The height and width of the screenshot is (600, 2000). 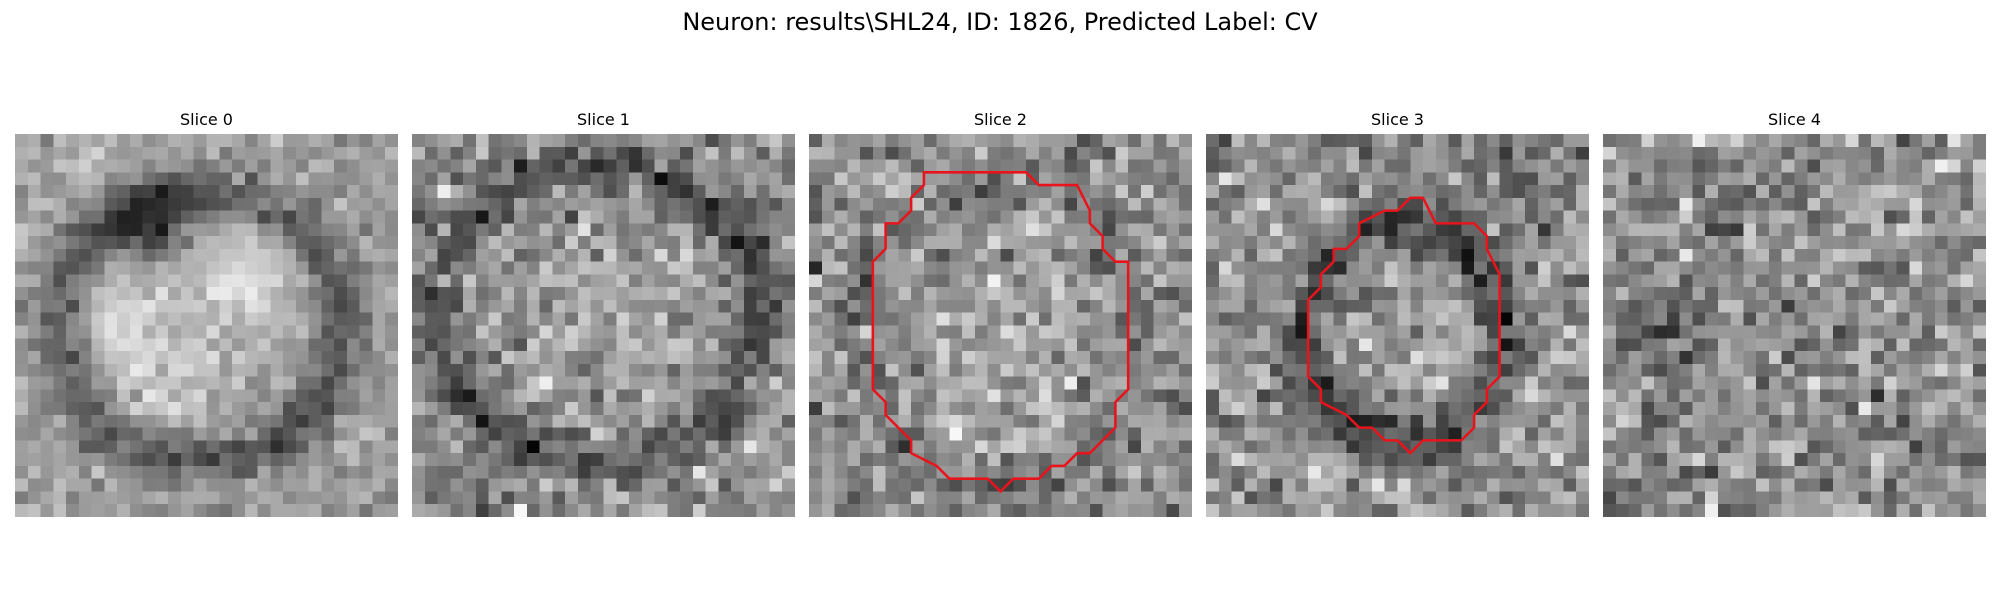 I want to click on slice-title-0: Slice 0, so click(x=206, y=119).